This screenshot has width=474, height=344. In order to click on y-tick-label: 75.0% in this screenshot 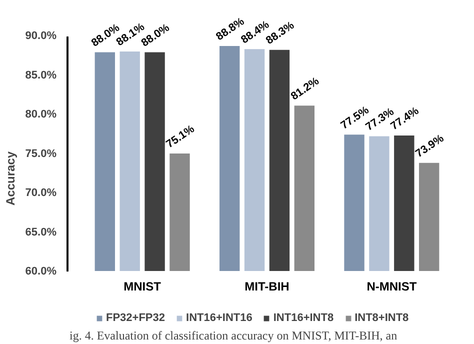, I will do `click(41, 154)`.